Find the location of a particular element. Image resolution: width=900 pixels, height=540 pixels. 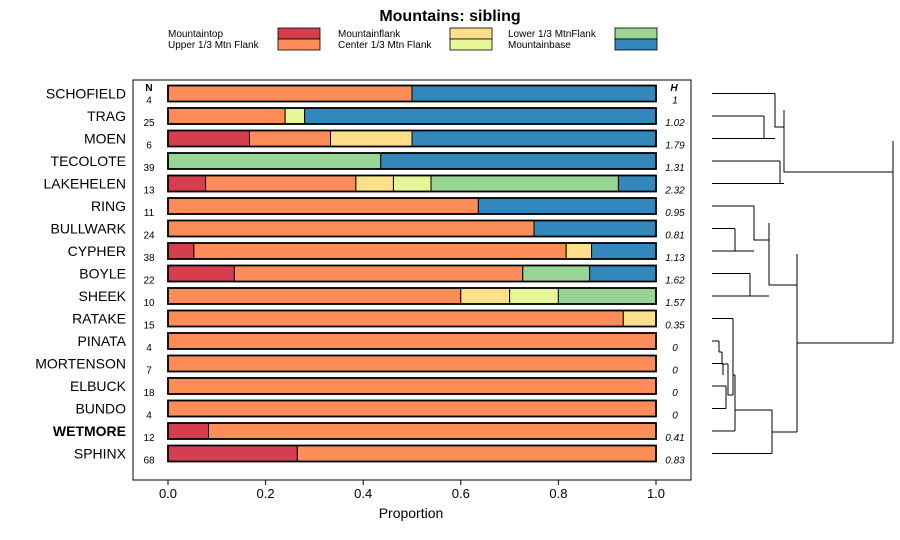

row-label: RING is located at coordinates (108, 206).